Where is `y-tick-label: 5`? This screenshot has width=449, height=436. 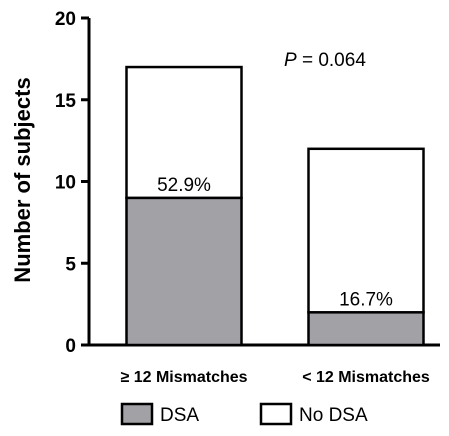
y-tick-label: 5 is located at coordinates (70, 264).